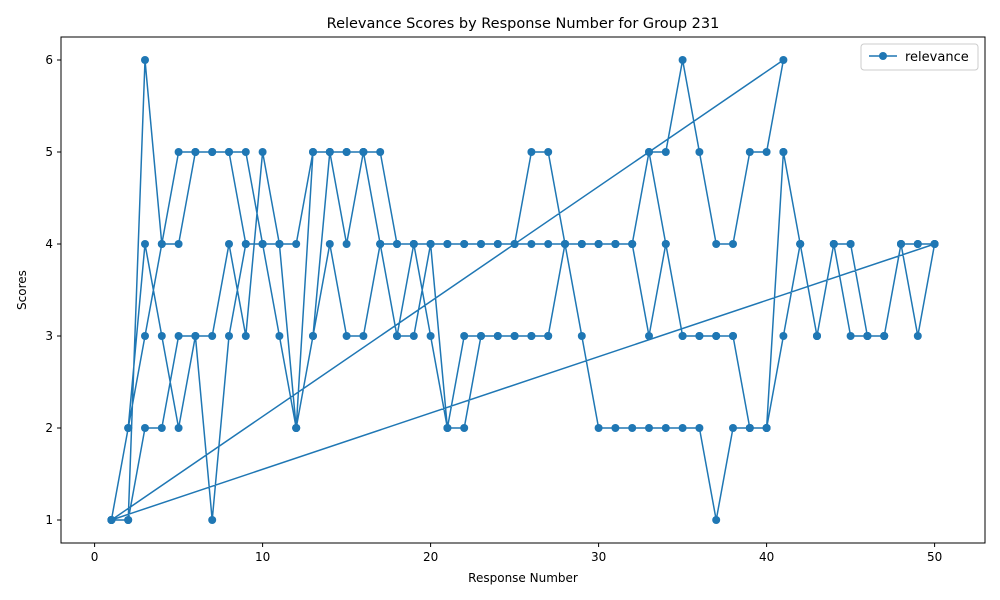 Image resolution: width=1000 pixels, height=600 pixels. What do you see at coordinates (523, 578) in the screenshot?
I see `x-axis-label: Response Number` at bounding box center [523, 578].